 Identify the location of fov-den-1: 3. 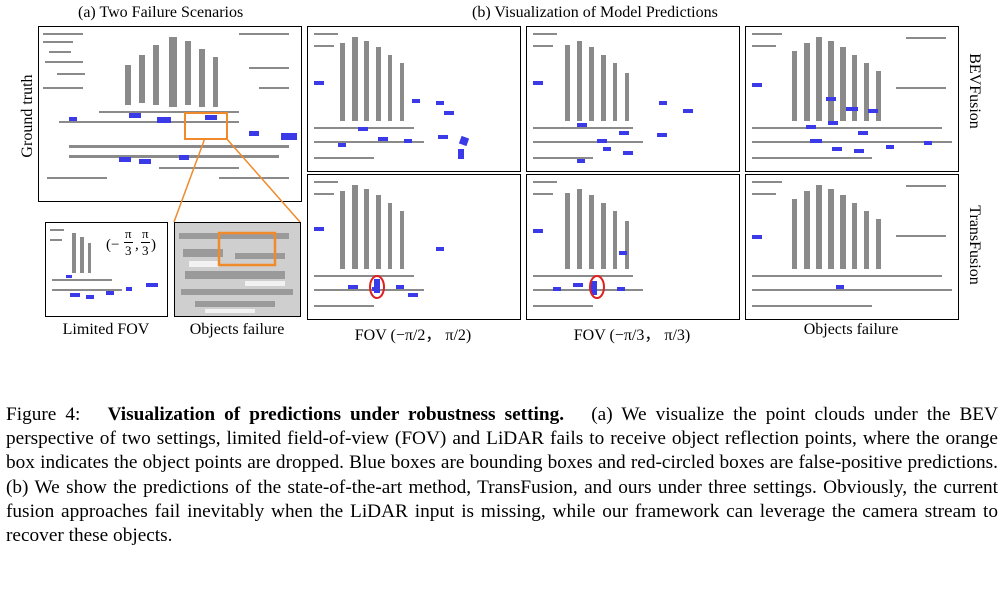
(128, 250).